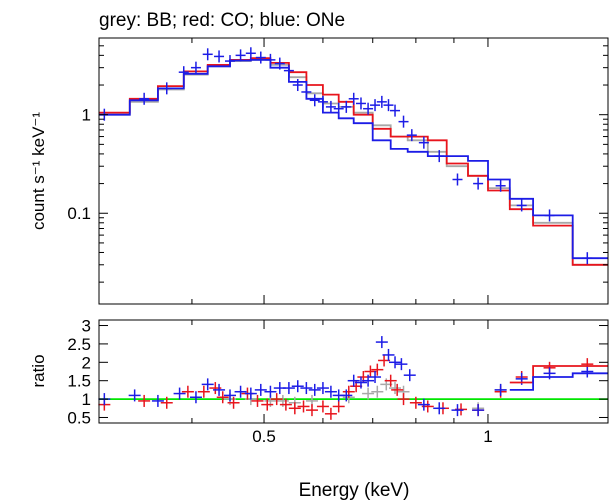 The height and width of the screenshot is (500, 612). I want to click on bottom-y-tick-label: 1.5, so click(79, 381).